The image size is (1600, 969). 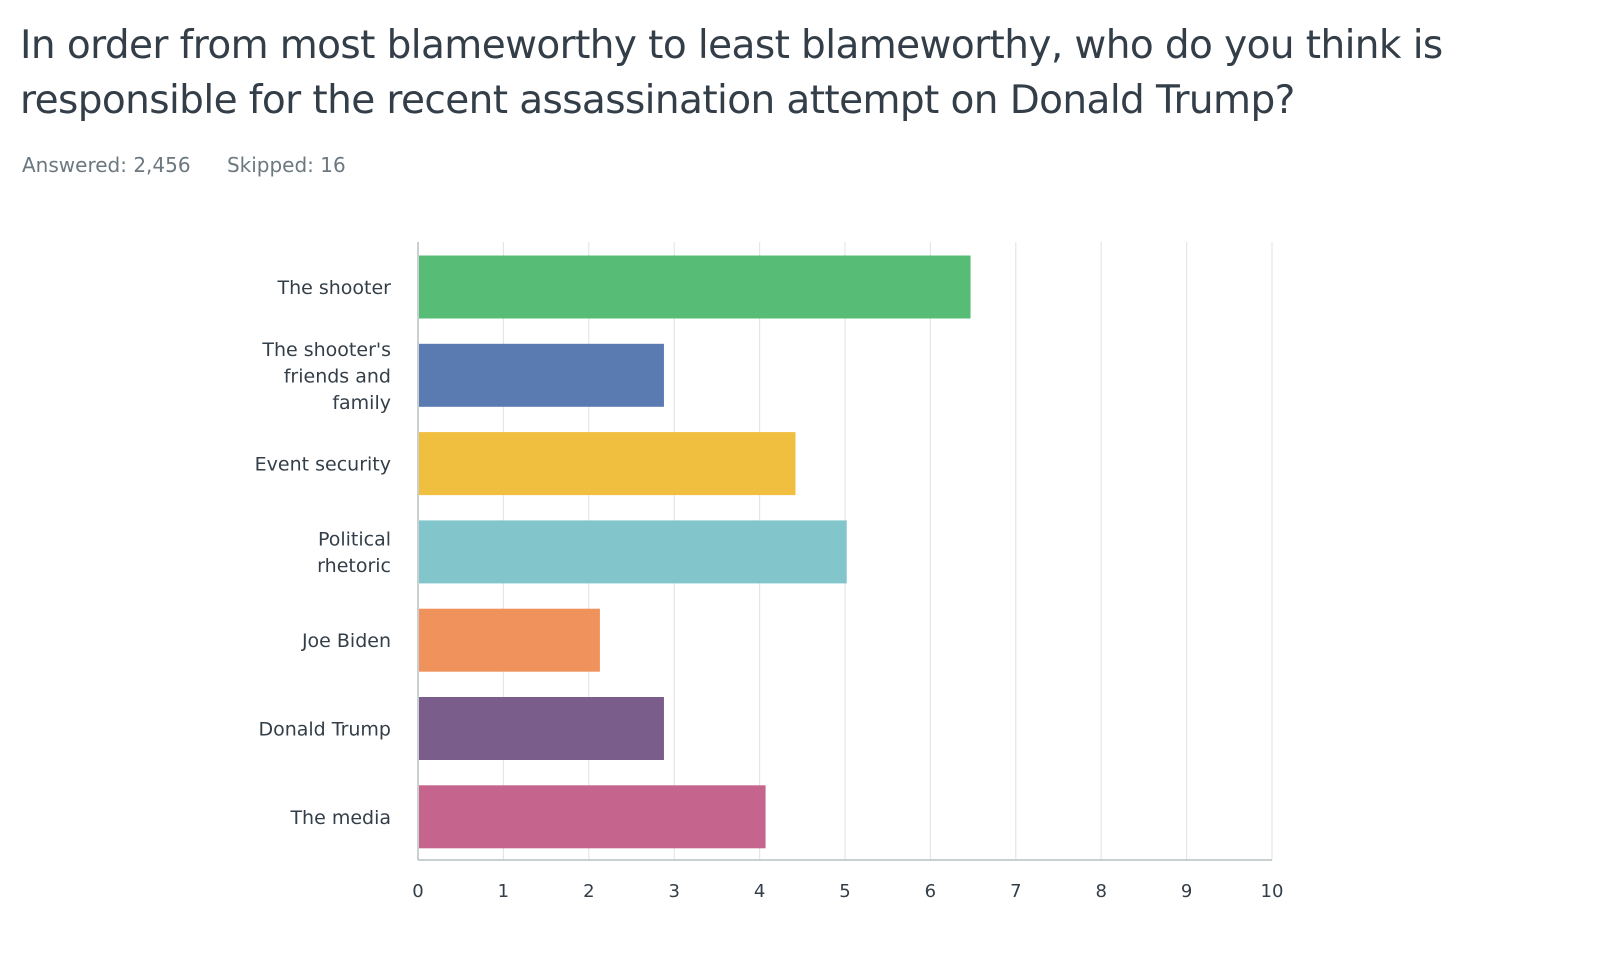 What do you see at coordinates (337, 376) in the screenshot?
I see `category-label: friends and` at bounding box center [337, 376].